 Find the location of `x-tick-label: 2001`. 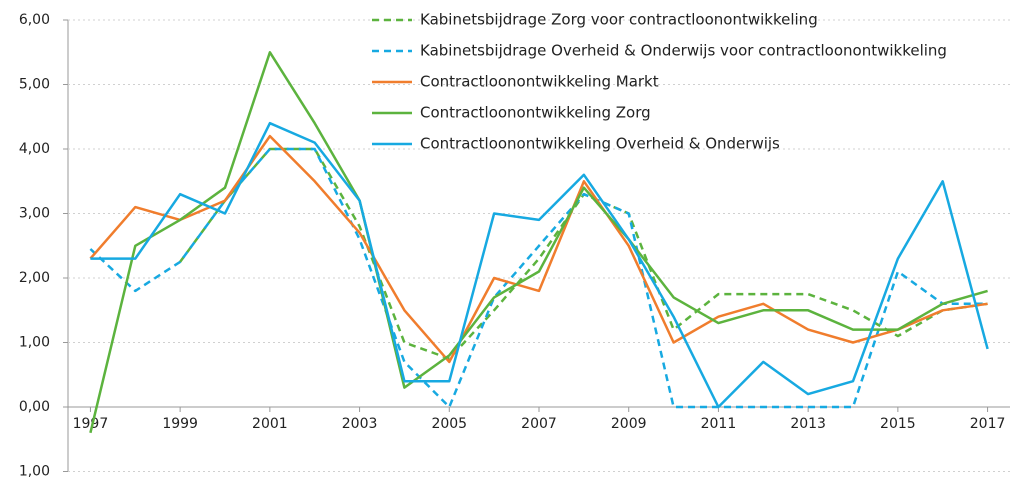

x-tick-label: 2001 is located at coordinates (270, 424).